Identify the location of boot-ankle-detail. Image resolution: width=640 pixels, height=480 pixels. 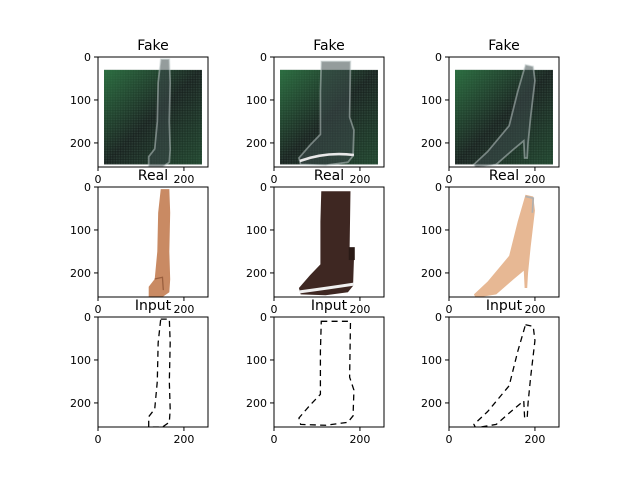
(159, 283).